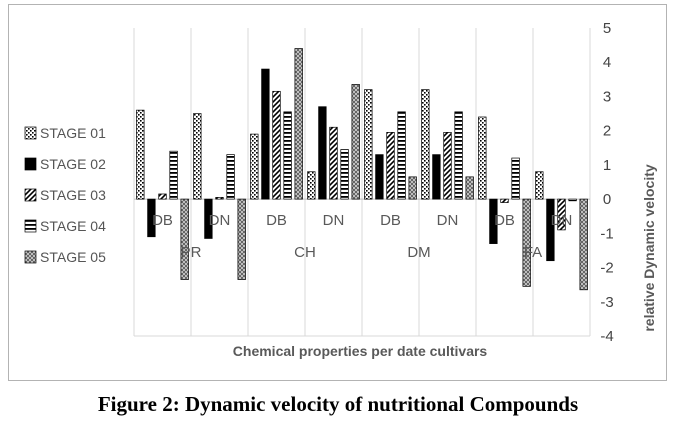 This screenshot has height=431, width=676. Describe the element at coordinates (305, 252) in the screenshot. I see `group-label: CH` at that location.